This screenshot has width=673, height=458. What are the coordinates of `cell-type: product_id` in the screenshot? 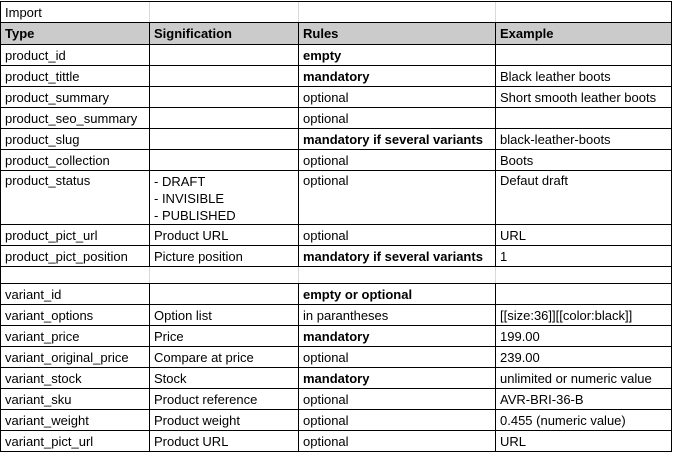 It's located at (75, 55).